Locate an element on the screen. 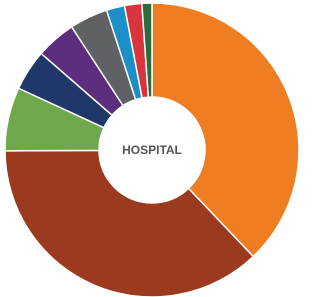 The height and width of the screenshot is (297, 320). center-label: HOSPITAL is located at coordinates (152, 150).